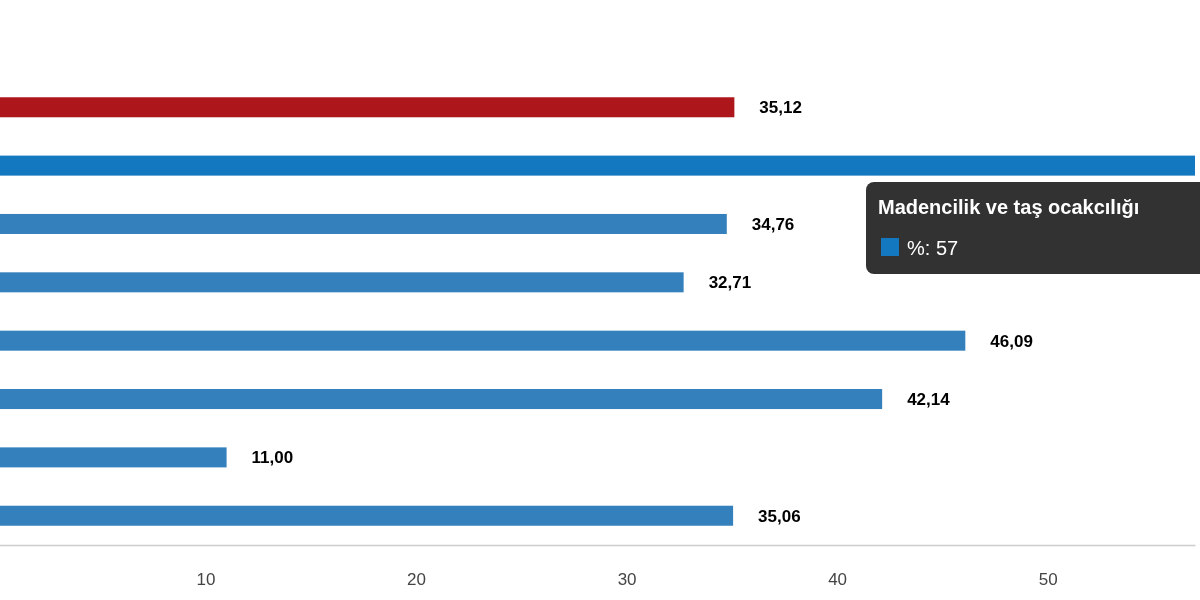 Image resolution: width=1200 pixels, height=600 pixels. Describe the element at coordinates (933, 248) in the screenshot. I see `annotation: %: 57` at that location.